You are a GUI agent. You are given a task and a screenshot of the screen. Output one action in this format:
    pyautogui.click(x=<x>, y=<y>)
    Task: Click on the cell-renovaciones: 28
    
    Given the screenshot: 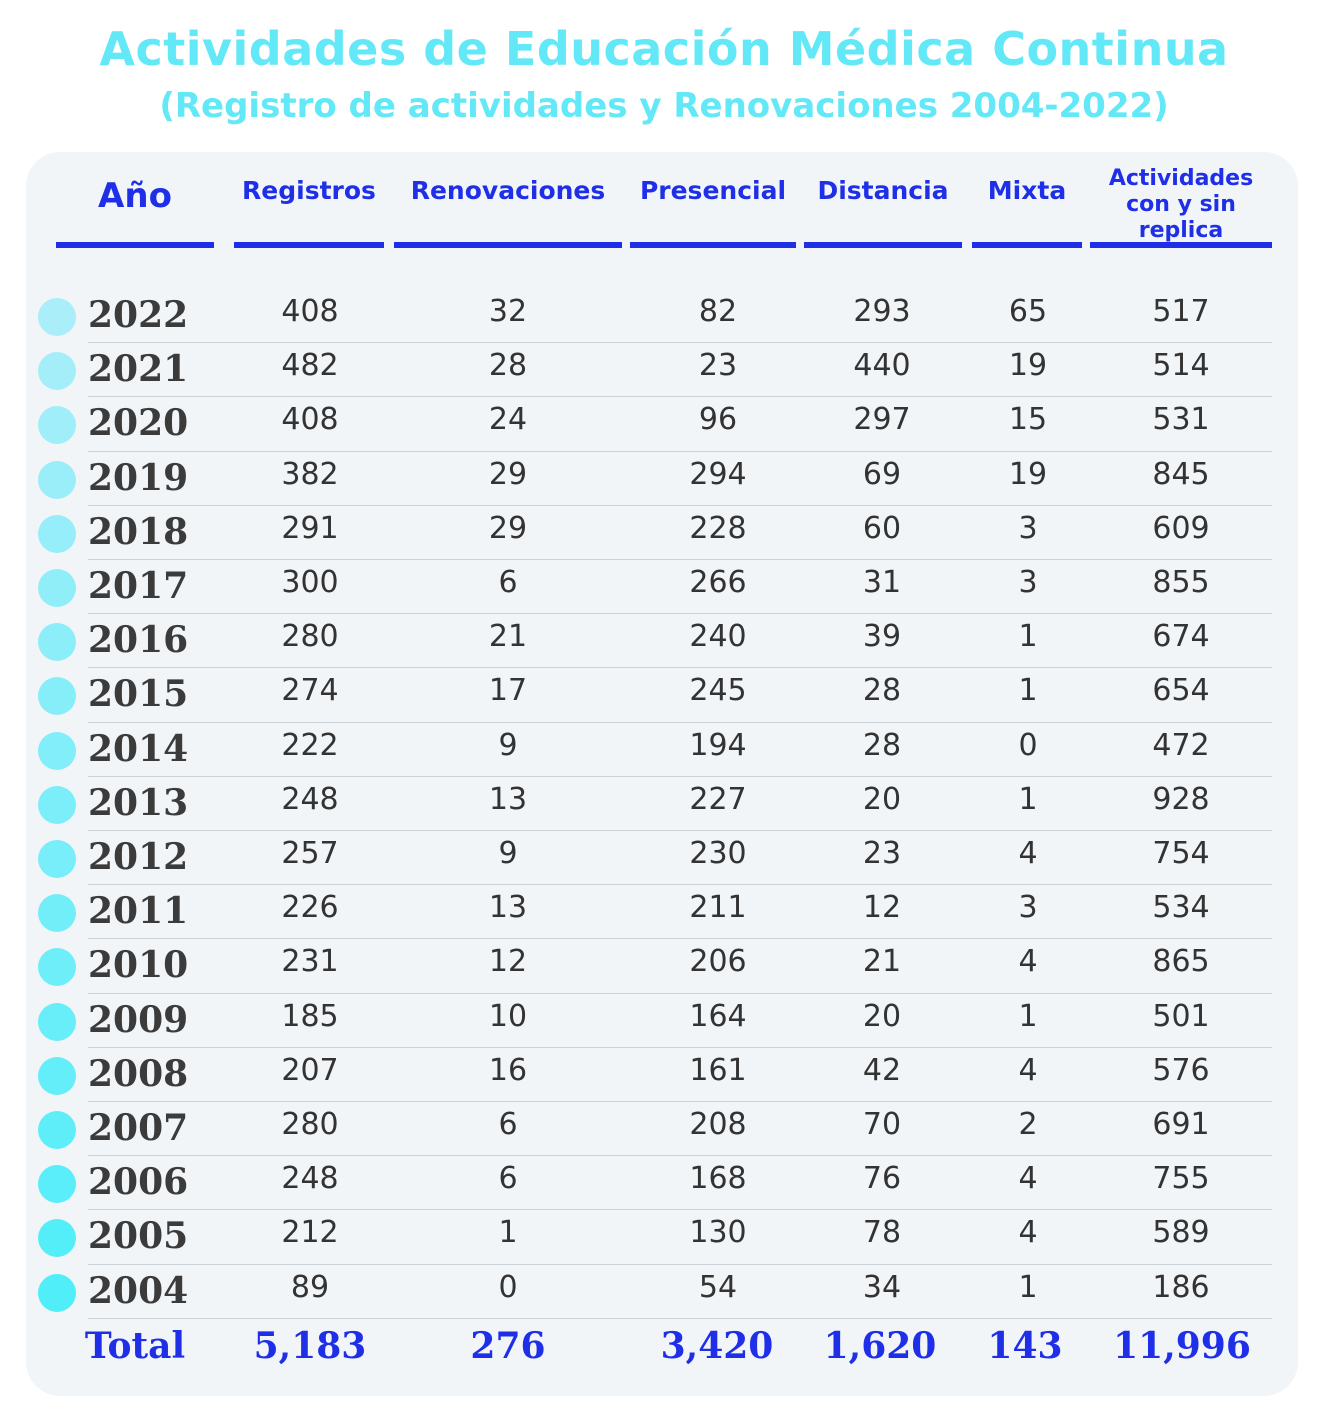 What is the action you would take?
    pyautogui.click(x=508, y=366)
    